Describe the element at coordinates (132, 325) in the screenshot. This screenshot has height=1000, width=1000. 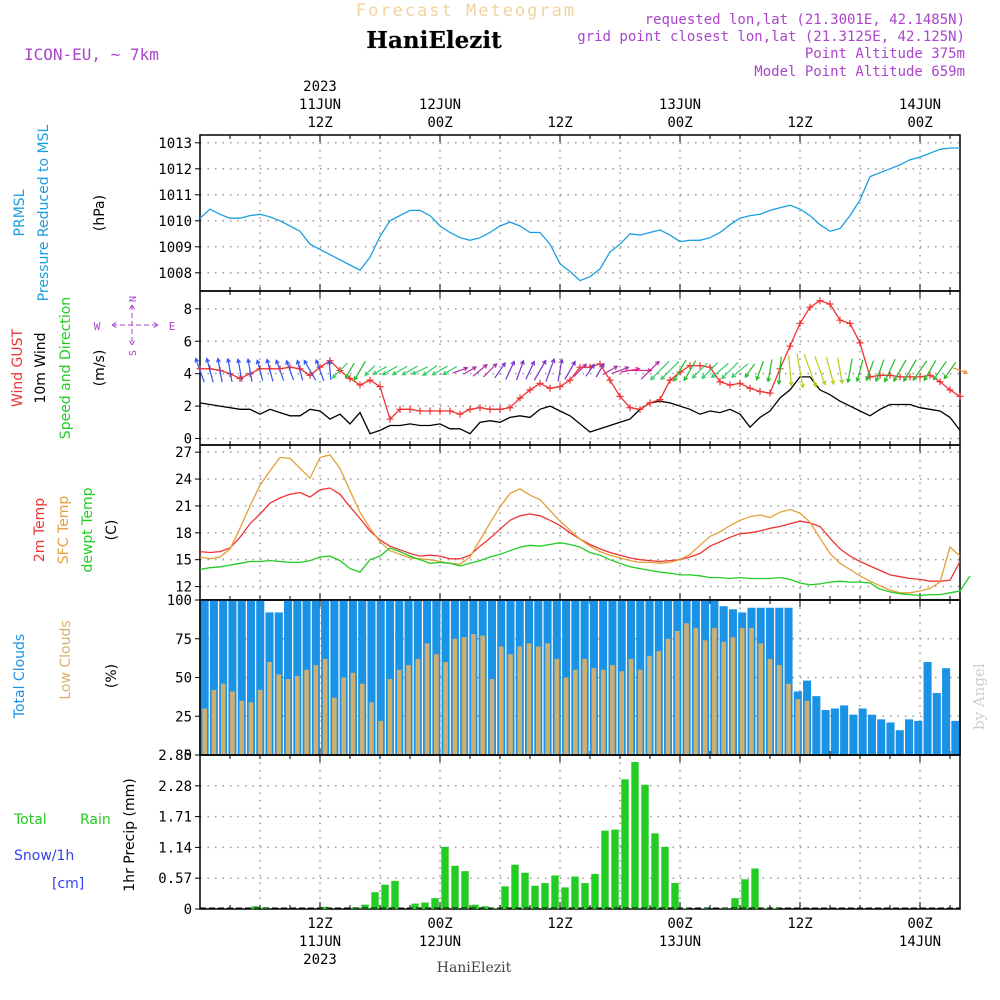
I see `compass-ns-arrow` at that location.